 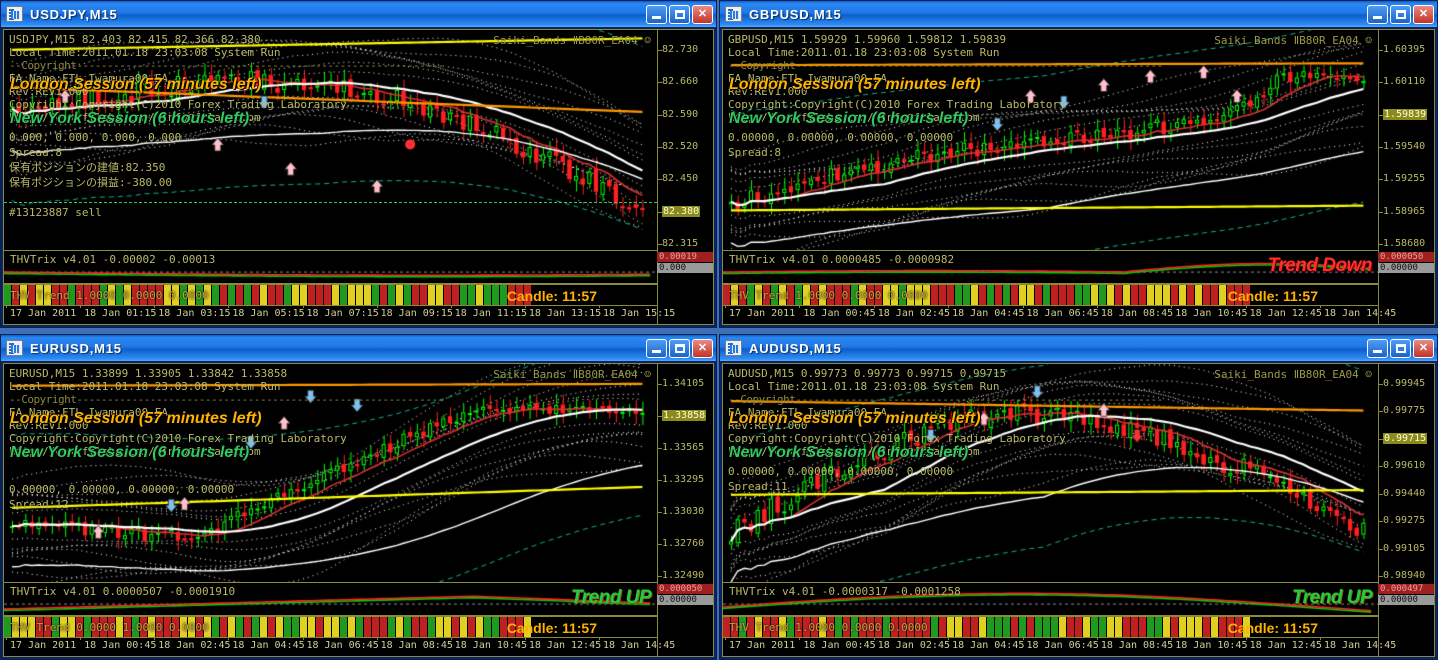 What do you see at coordinates (266, 644) in the screenshot?
I see `time-tick-label: 18 Jan 04:45` at bounding box center [266, 644].